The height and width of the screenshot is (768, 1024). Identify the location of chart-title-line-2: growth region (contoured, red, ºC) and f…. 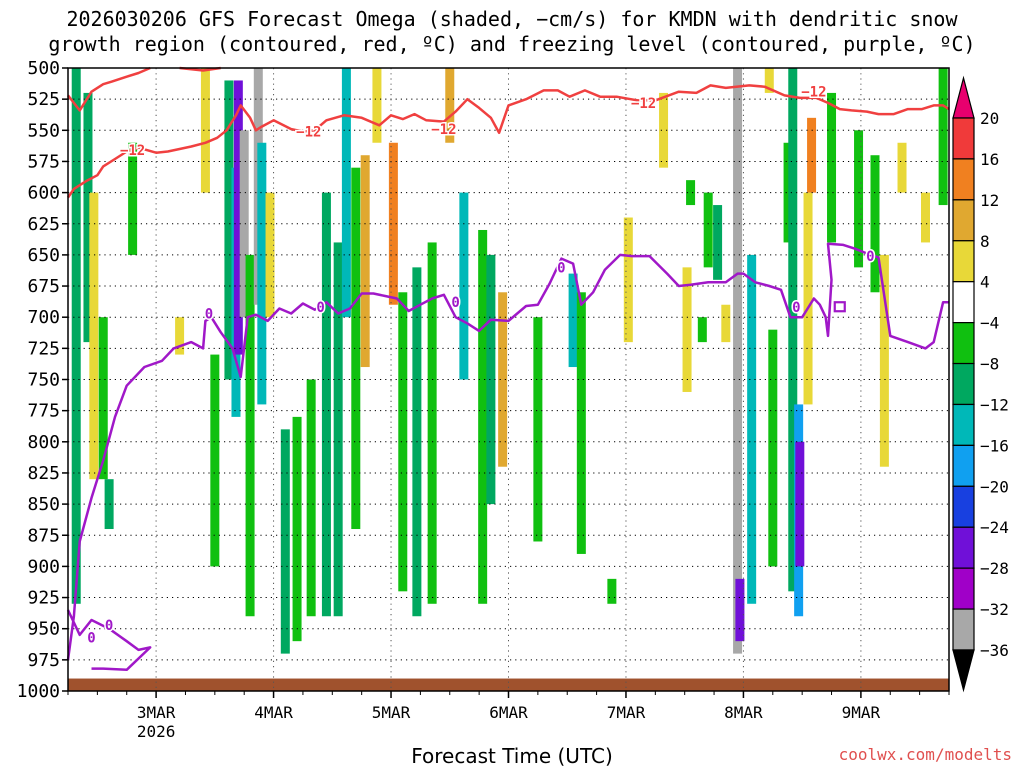
(512, 44).